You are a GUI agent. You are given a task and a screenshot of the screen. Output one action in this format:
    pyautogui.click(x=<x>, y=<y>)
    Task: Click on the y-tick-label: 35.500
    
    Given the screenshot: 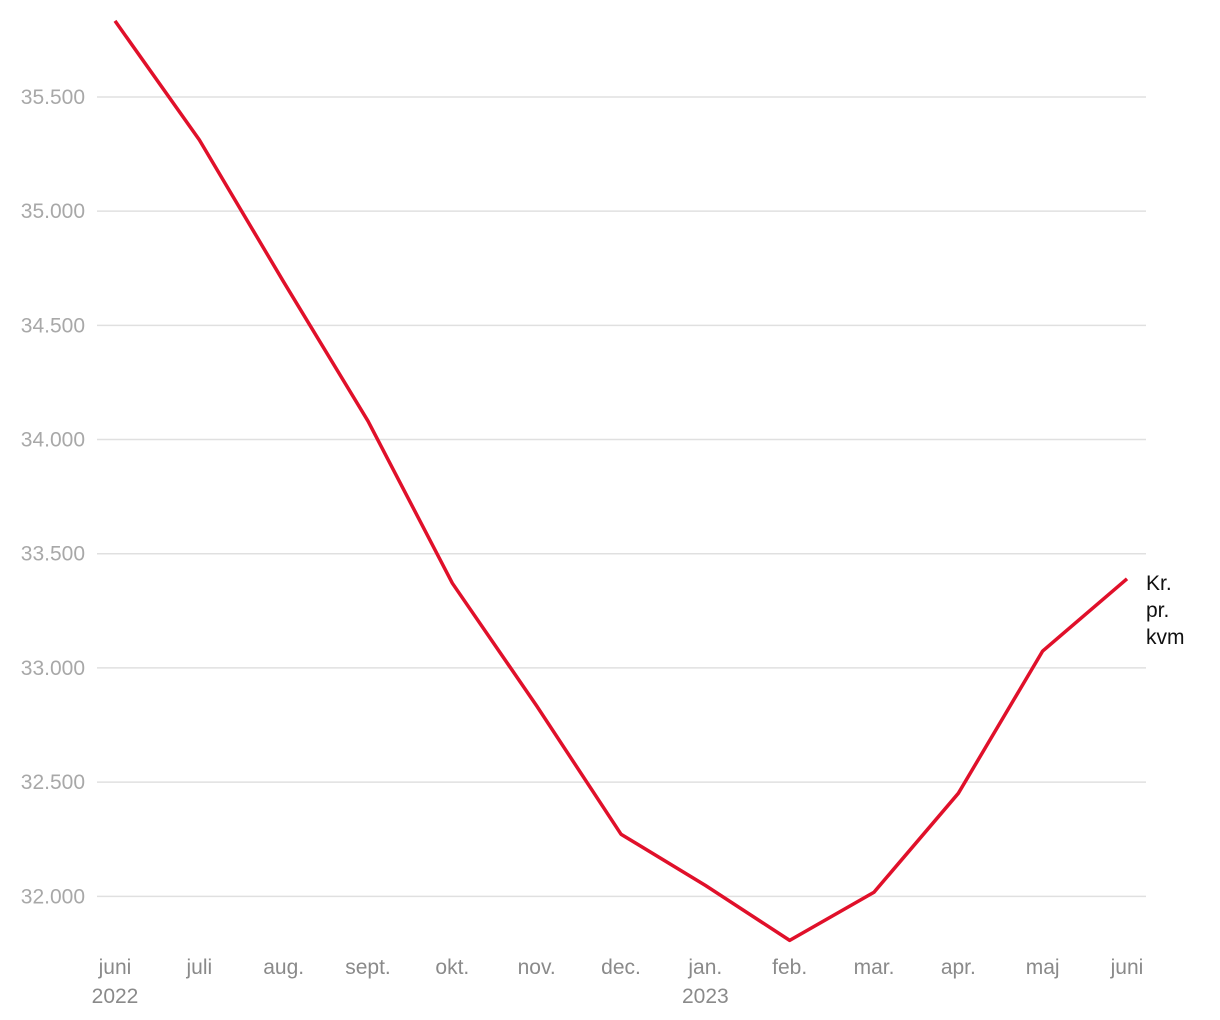 What is the action you would take?
    pyautogui.click(x=53, y=97)
    